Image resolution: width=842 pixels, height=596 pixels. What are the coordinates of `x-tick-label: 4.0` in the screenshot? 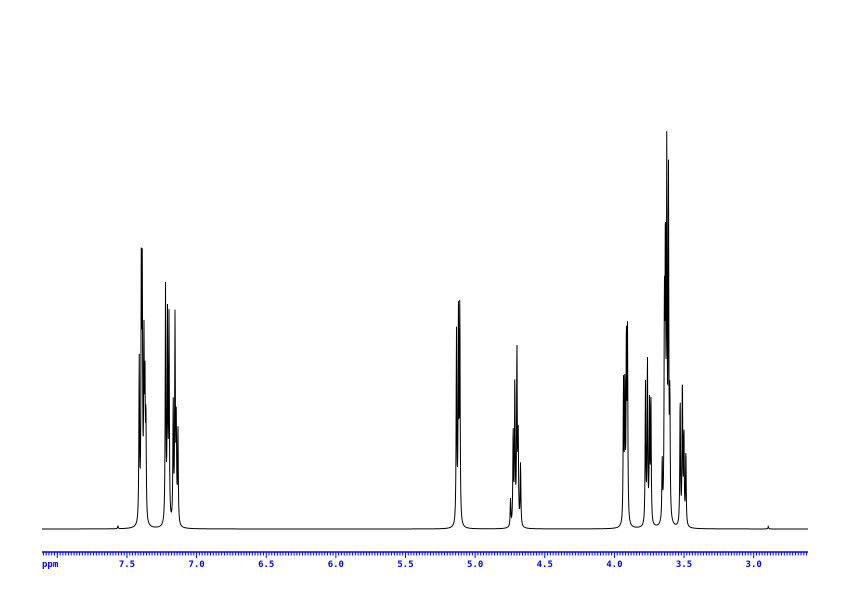 It's located at (614, 565).